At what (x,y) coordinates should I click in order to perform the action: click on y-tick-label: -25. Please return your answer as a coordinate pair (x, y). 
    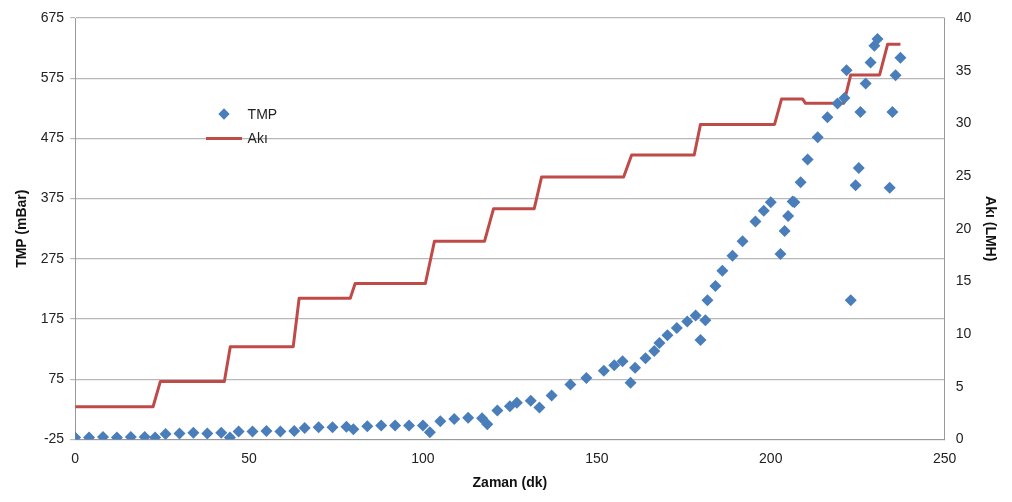
    Looking at the image, I should click on (54, 438).